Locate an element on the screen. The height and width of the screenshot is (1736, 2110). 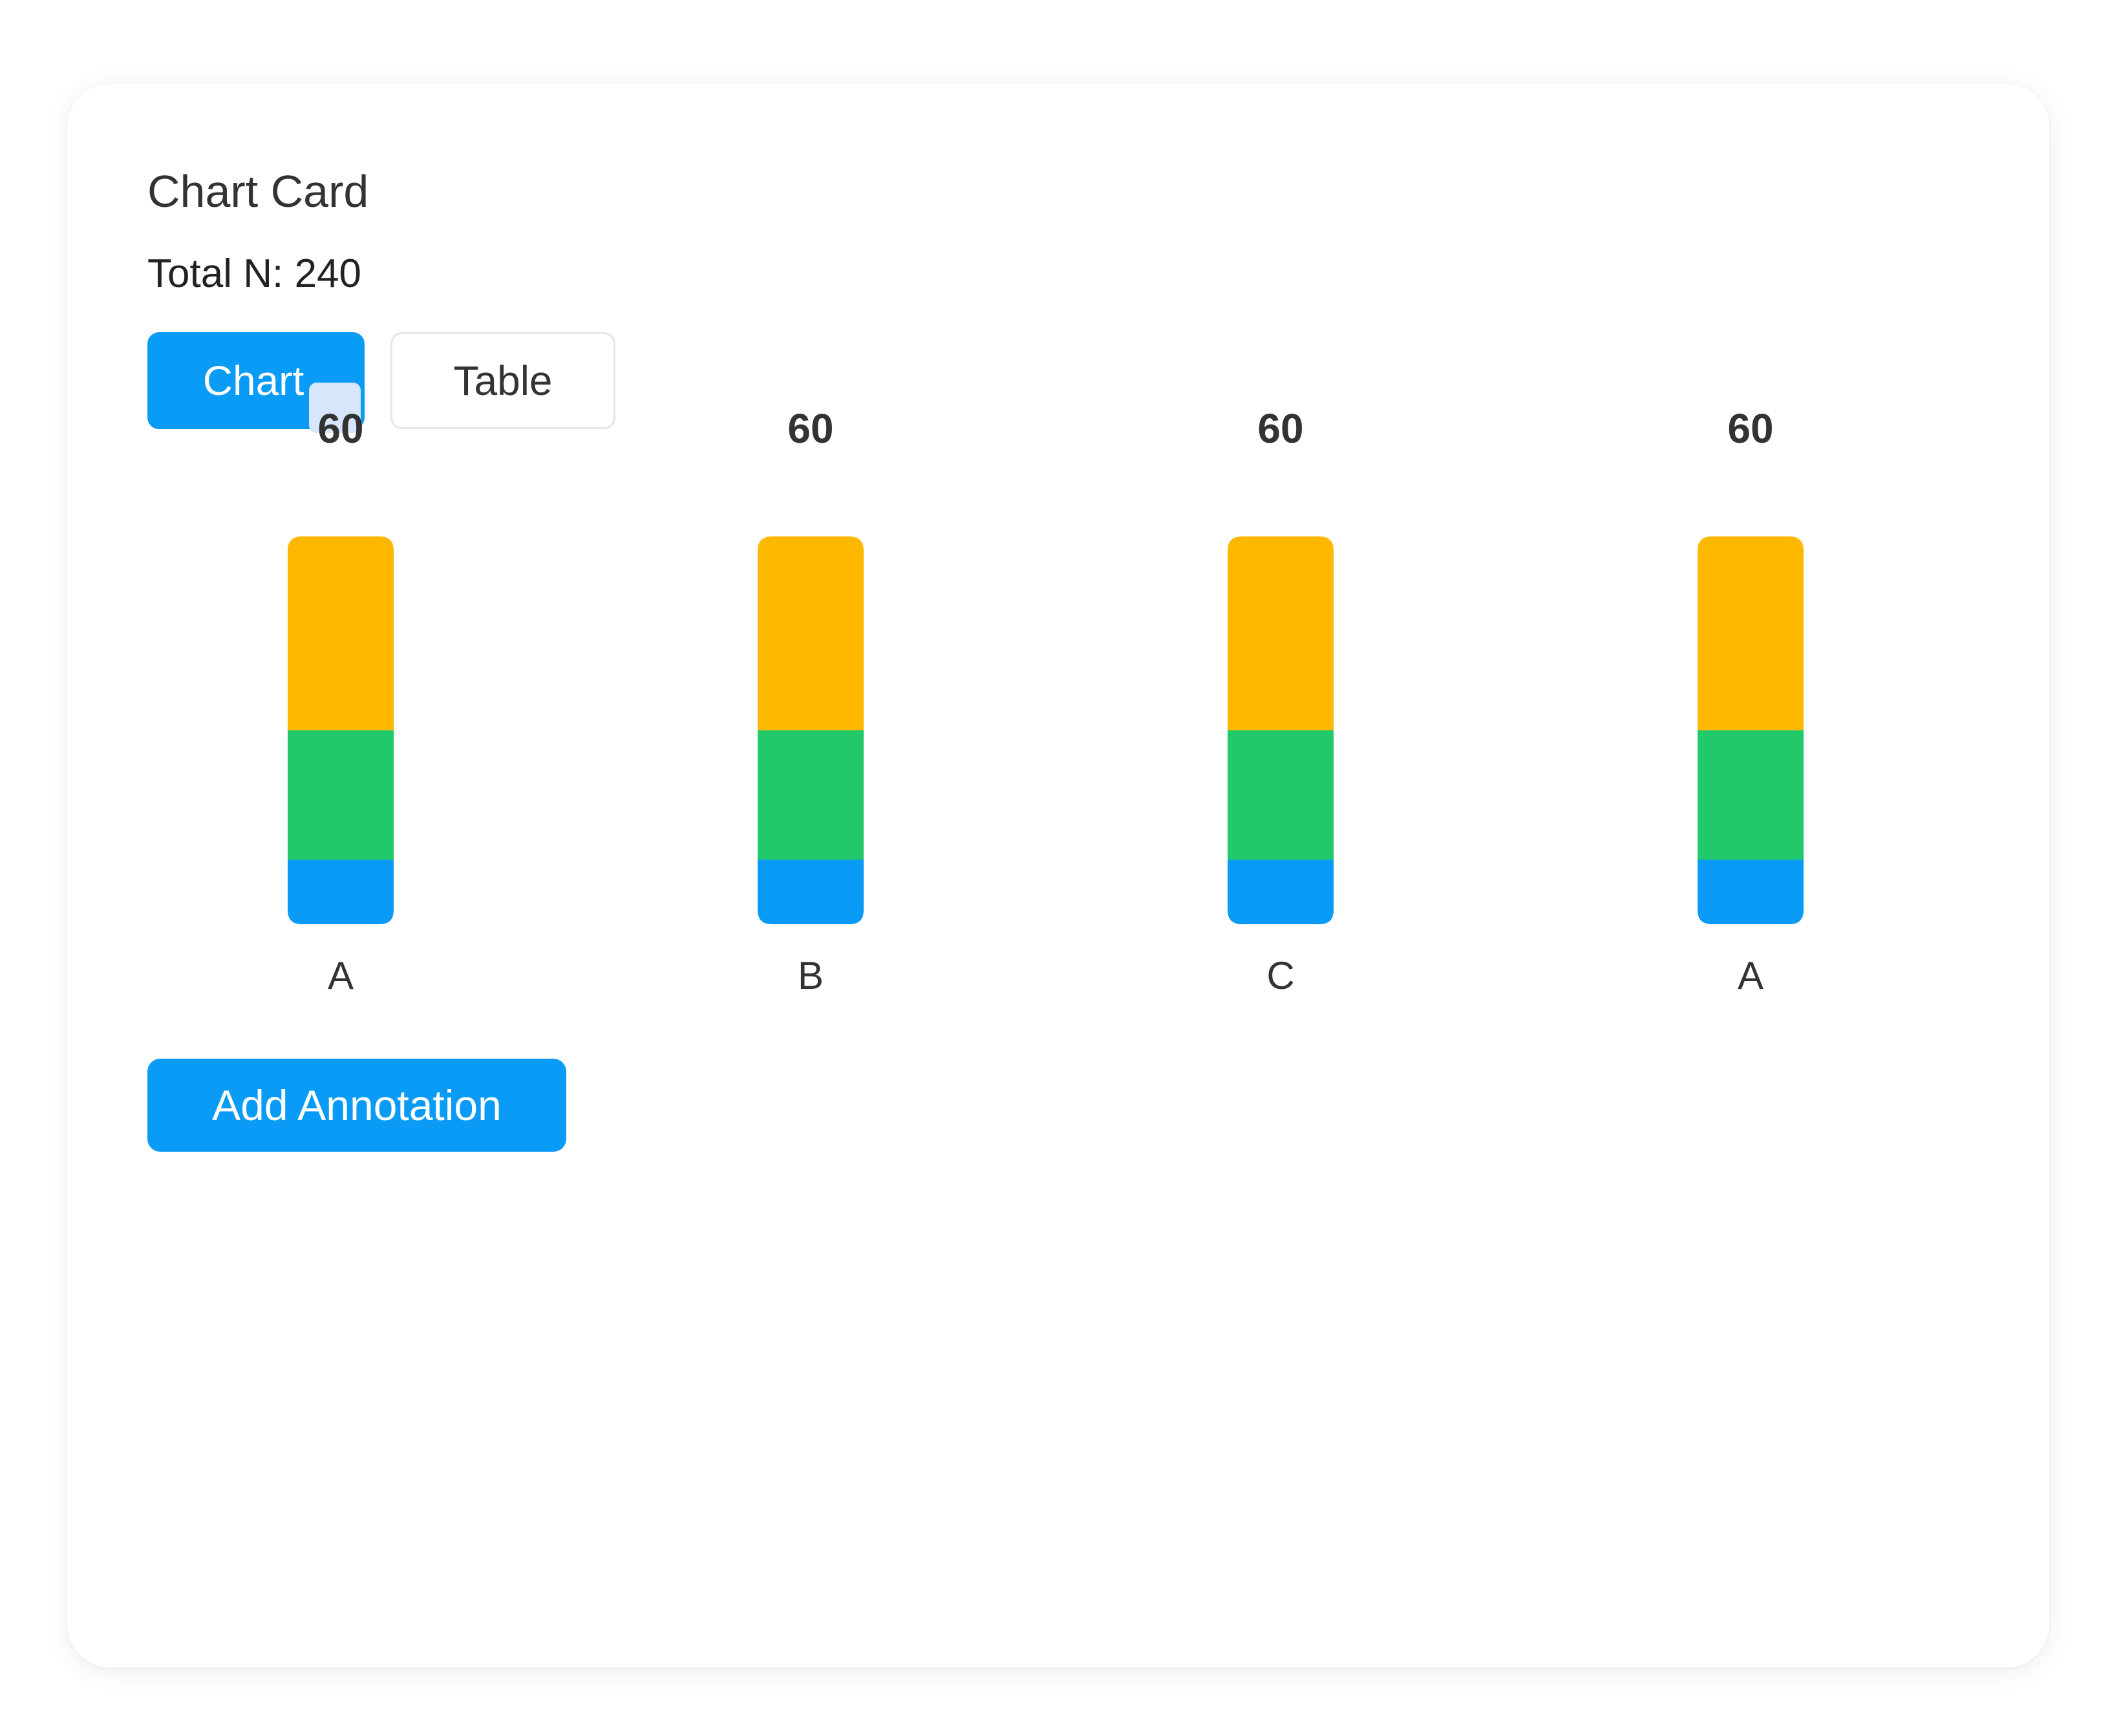
tab-table: Table is located at coordinates (503, 380).